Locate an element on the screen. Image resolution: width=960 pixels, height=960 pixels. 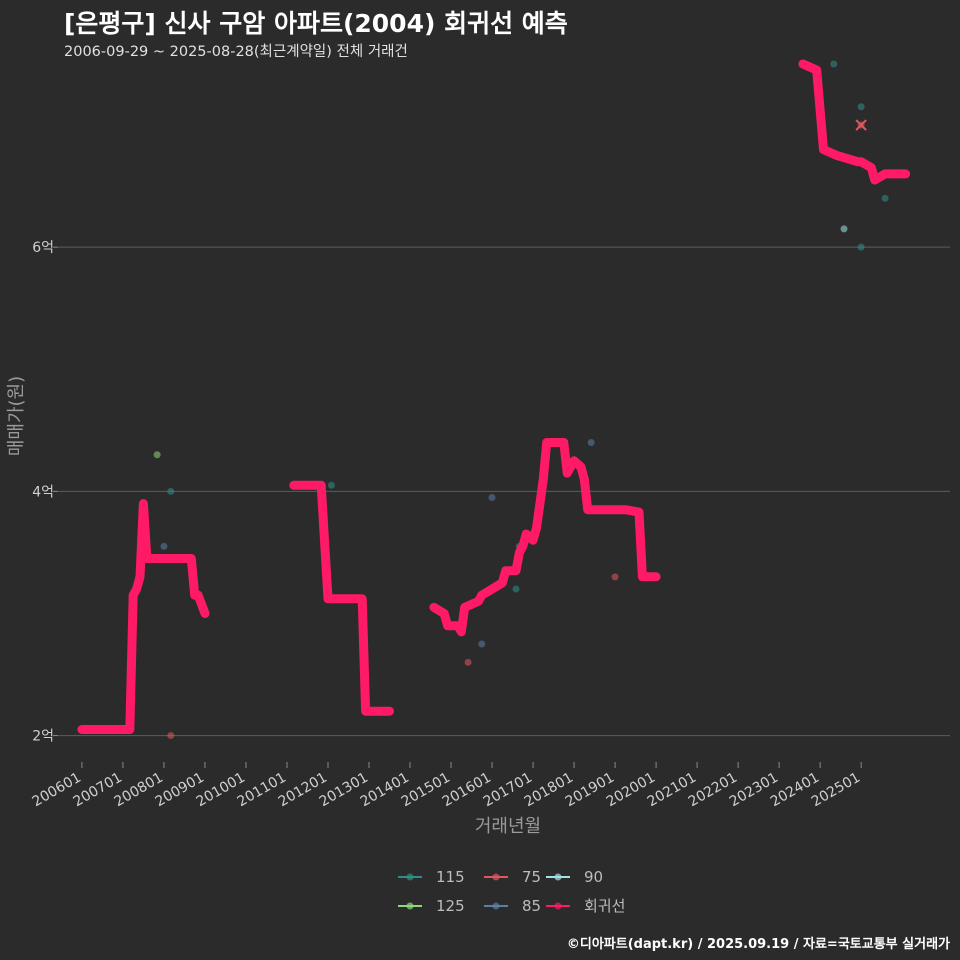
legend-label: 90 is located at coordinates (593, 877).